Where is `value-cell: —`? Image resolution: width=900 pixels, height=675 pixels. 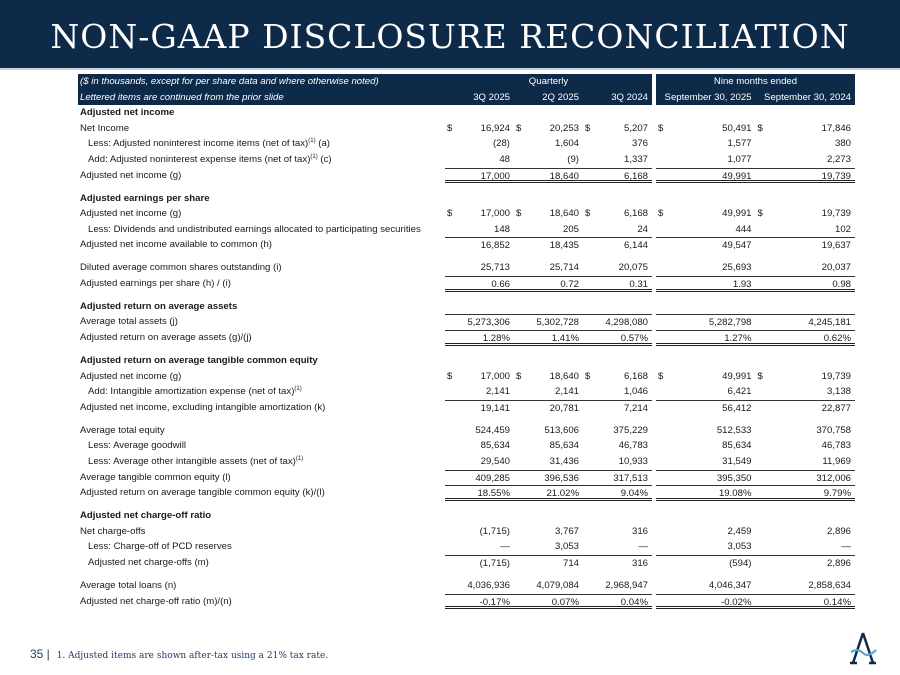
value-cell: — is located at coordinates (479, 547).